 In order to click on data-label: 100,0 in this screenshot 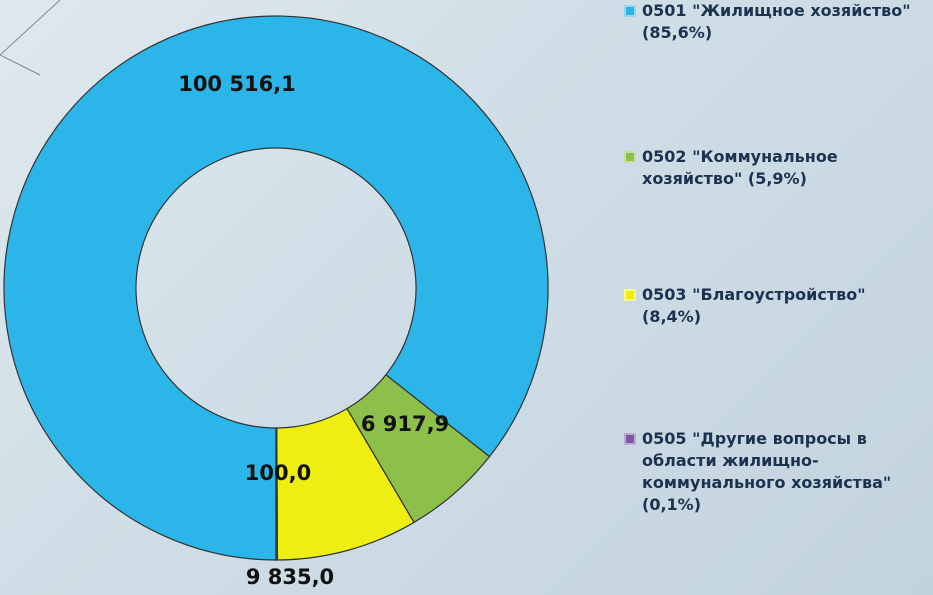, I will do `click(278, 473)`.